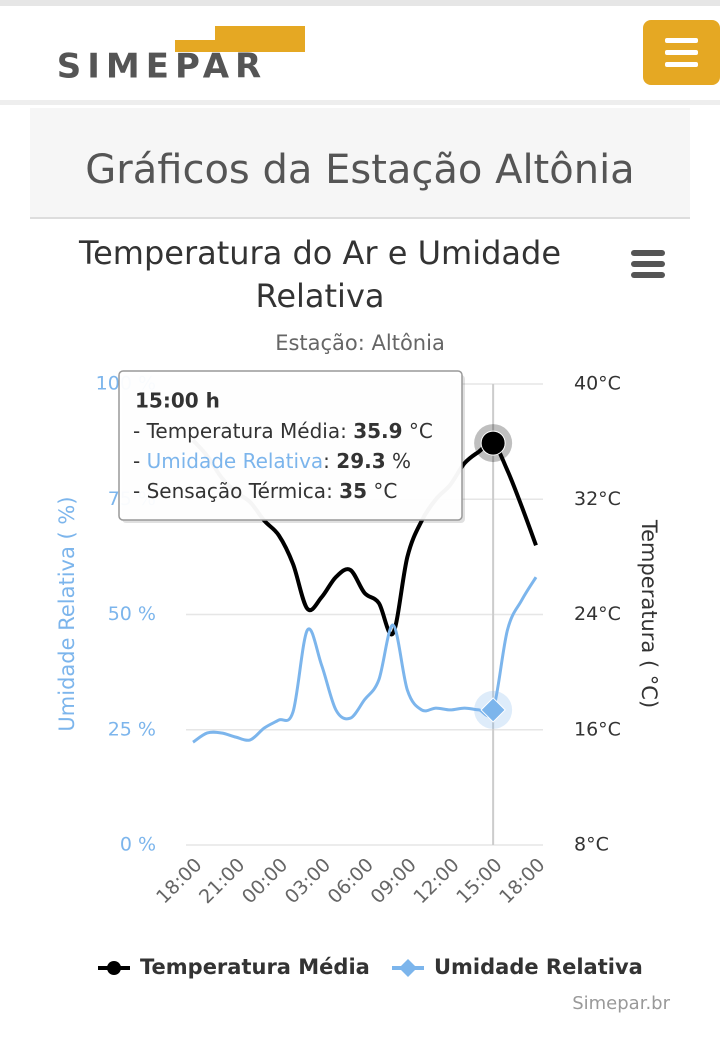  What do you see at coordinates (132, 729) in the screenshot?
I see `y-tick-label: 25 %` at bounding box center [132, 729].